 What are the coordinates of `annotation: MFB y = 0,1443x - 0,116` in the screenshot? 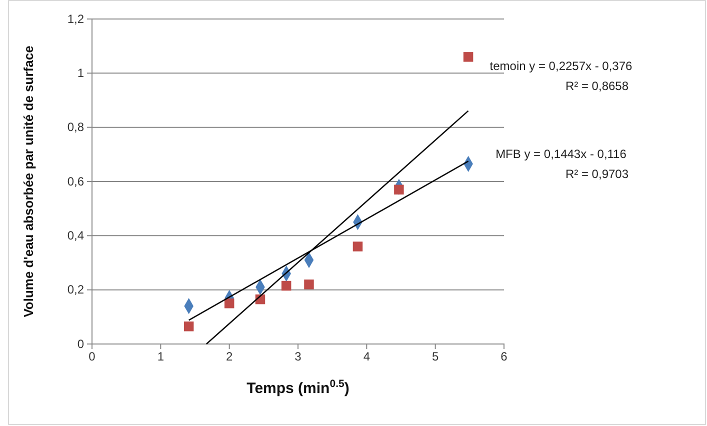 It's located at (561, 154).